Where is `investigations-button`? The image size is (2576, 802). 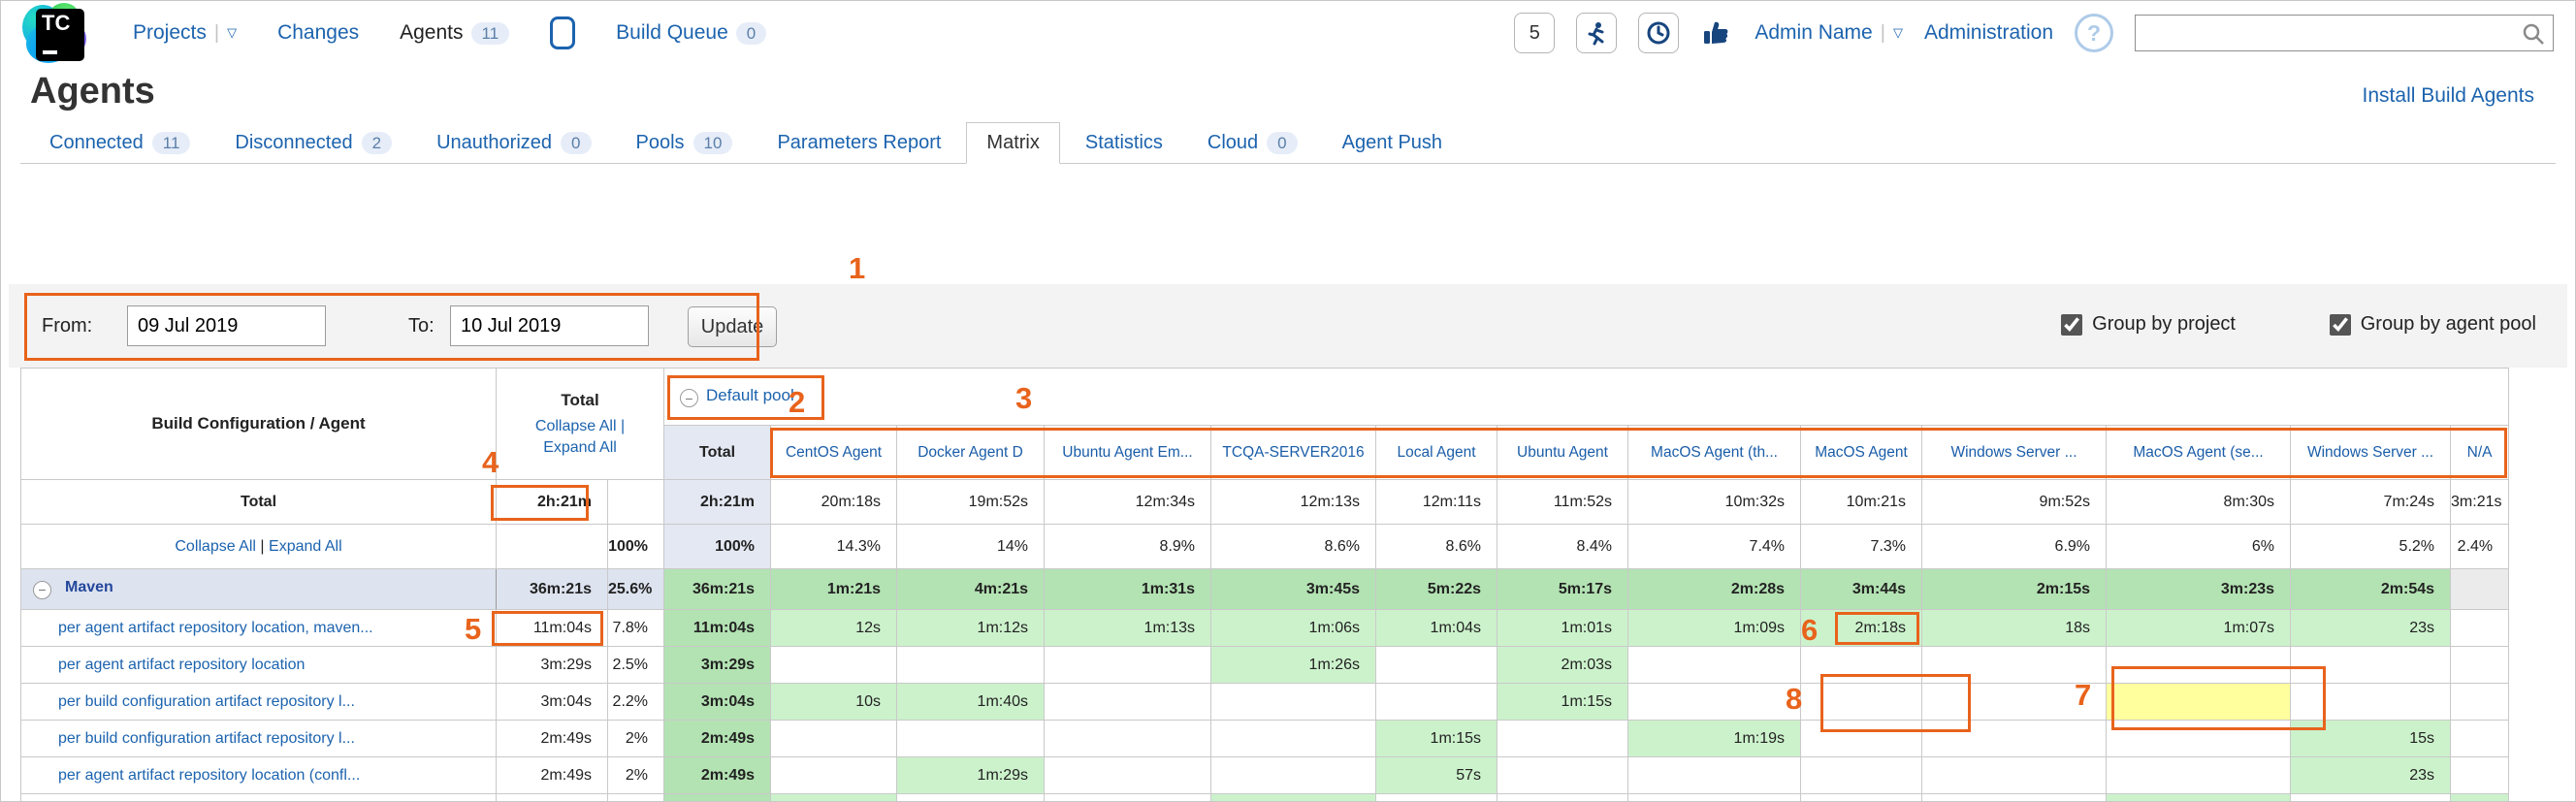 investigations-button is located at coordinates (1597, 33).